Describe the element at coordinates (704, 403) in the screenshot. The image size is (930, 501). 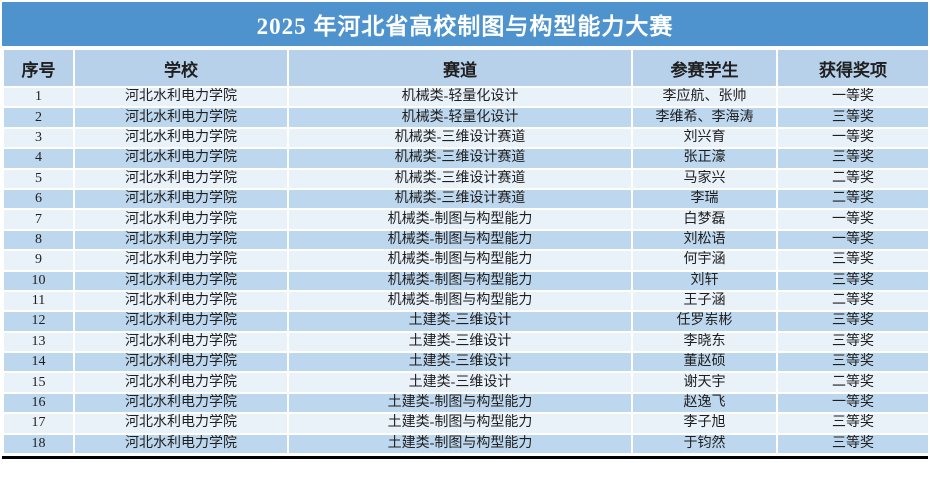
I see `cell-students: 赵逸飞` at that location.